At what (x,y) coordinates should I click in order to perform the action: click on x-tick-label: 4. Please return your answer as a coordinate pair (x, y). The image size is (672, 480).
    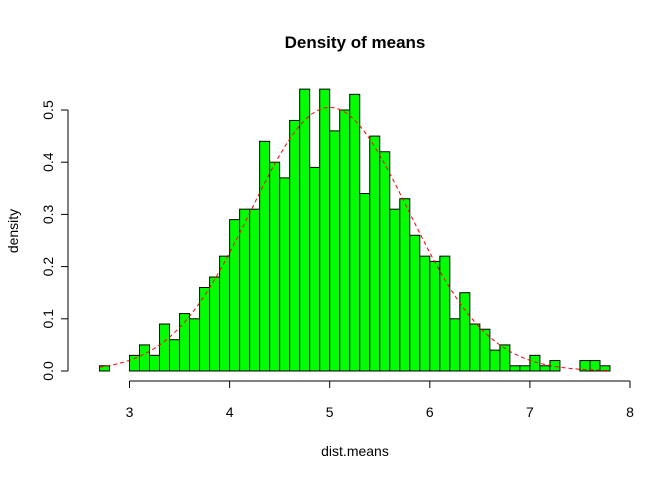
    Looking at the image, I should click on (230, 412).